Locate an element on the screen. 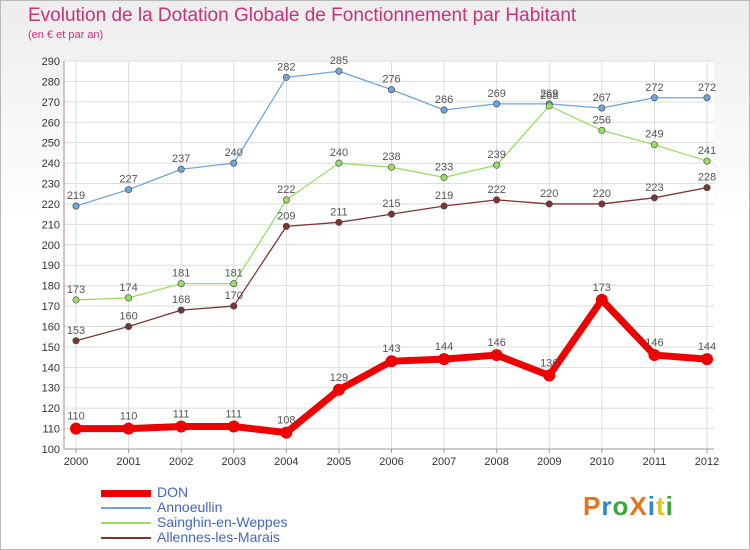 The width and height of the screenshot is (750, 550). data-label: 223 is located at coordinates (654, 188).